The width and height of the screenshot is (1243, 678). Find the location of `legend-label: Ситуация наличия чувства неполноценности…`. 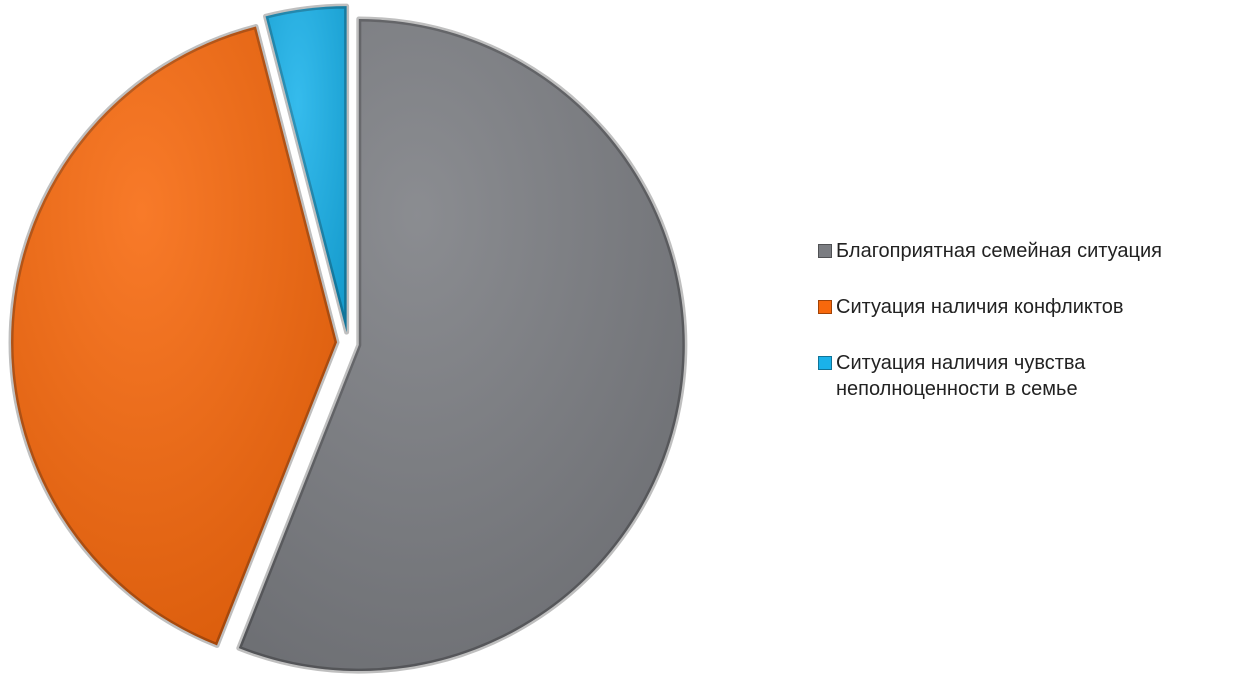

legend-label: Ситуация наличия чувства неполноценности… is located at coordinates (961, 376).